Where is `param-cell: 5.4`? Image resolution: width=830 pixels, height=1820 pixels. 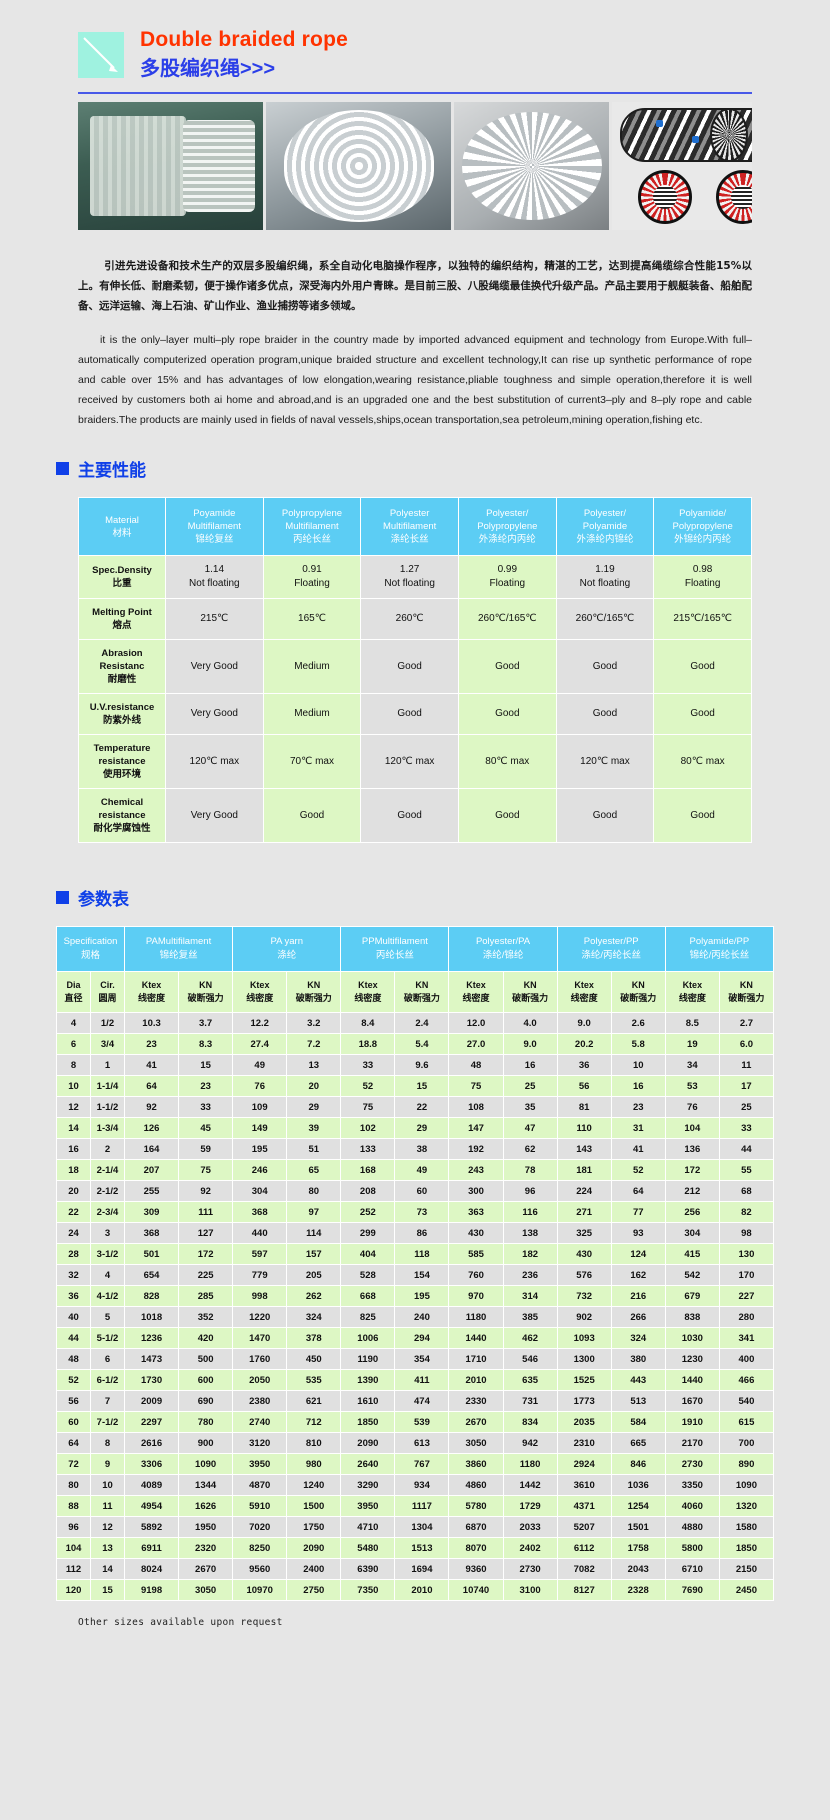
param-cell: 5.4 is located at coordinates (422, 1044).